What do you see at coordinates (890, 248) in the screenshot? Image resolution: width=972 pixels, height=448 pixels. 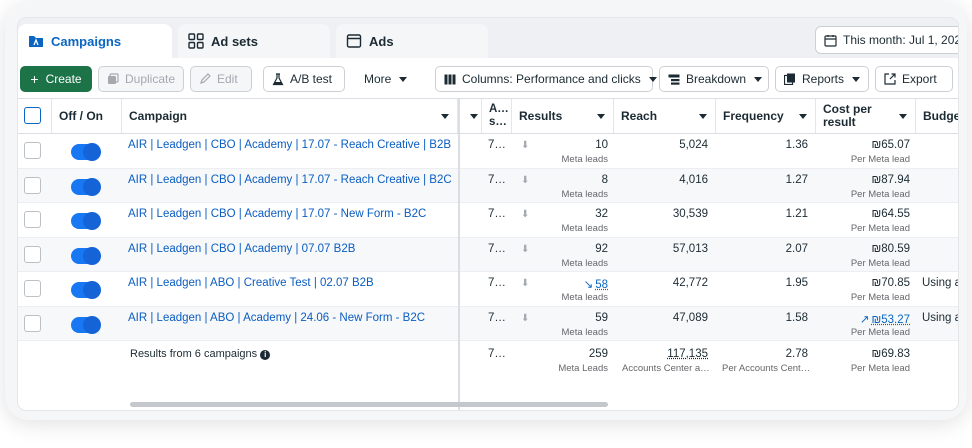 I see `cost-number: ₪80.59` at bounding box center [890, 248].